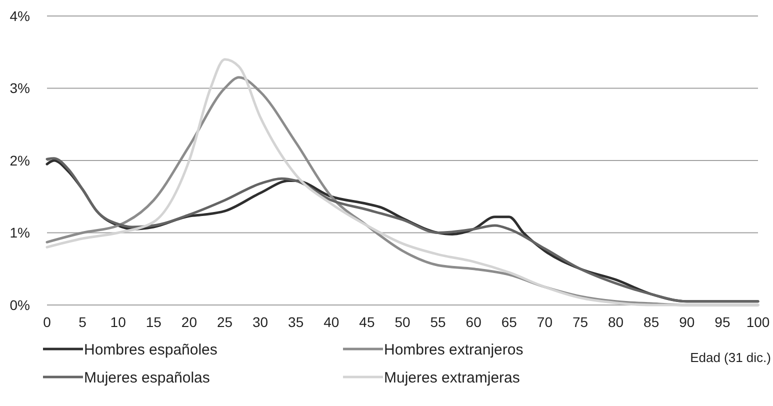  Describe the element at coordinates (332, 322) in the screenshot. I see `x-tick-label: 40` at that location.